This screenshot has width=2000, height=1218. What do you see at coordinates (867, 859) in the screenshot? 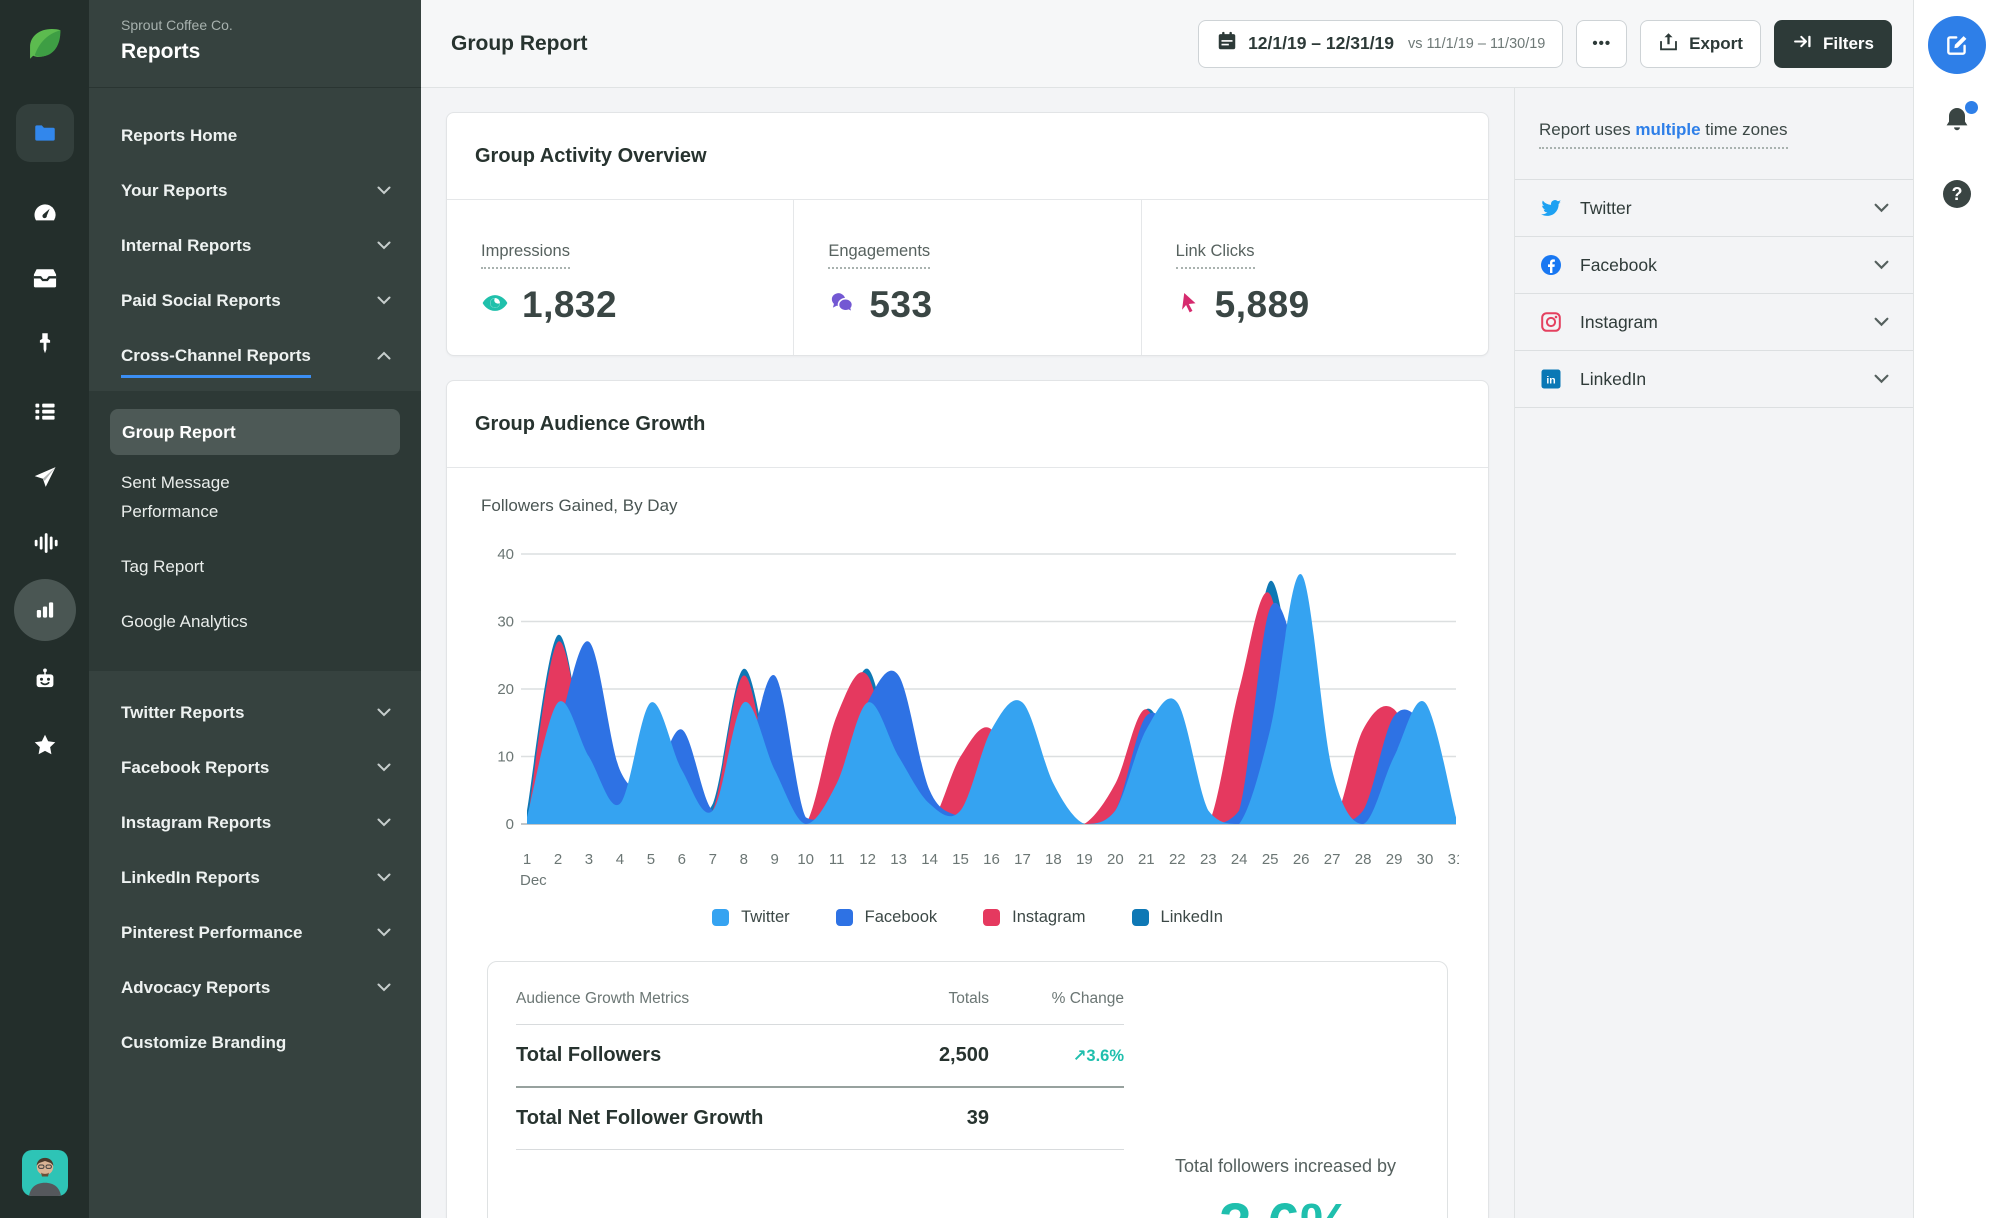
I see `svg-text: 12` at bounding box center [867, 859].